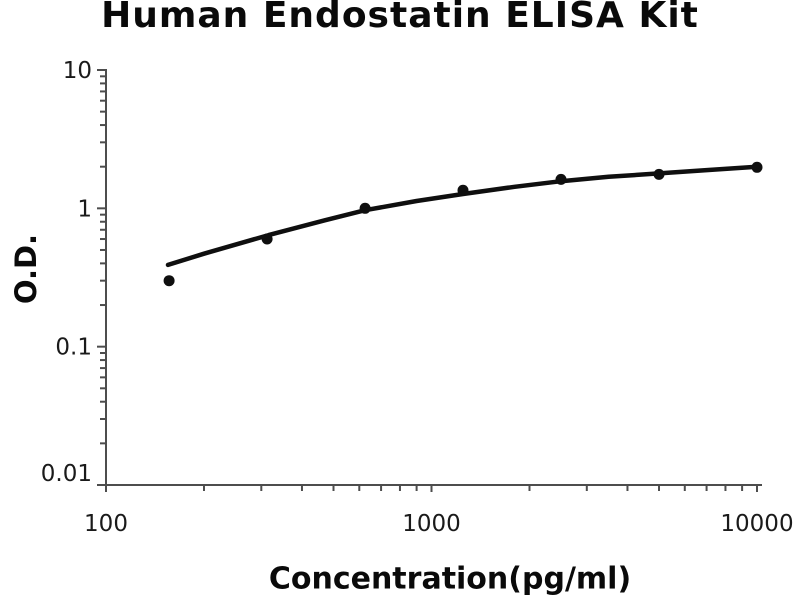 The width and height of the screenshot is (800, 600). I want to click on x-axis-title: Concentration(pg/ml), so click(450, 579).